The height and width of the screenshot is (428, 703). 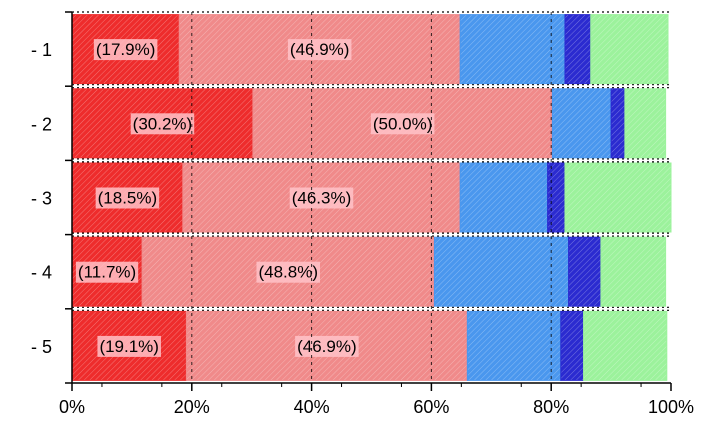 I want to click on data-label-group: (11.7%), so click(x=107, y=272).